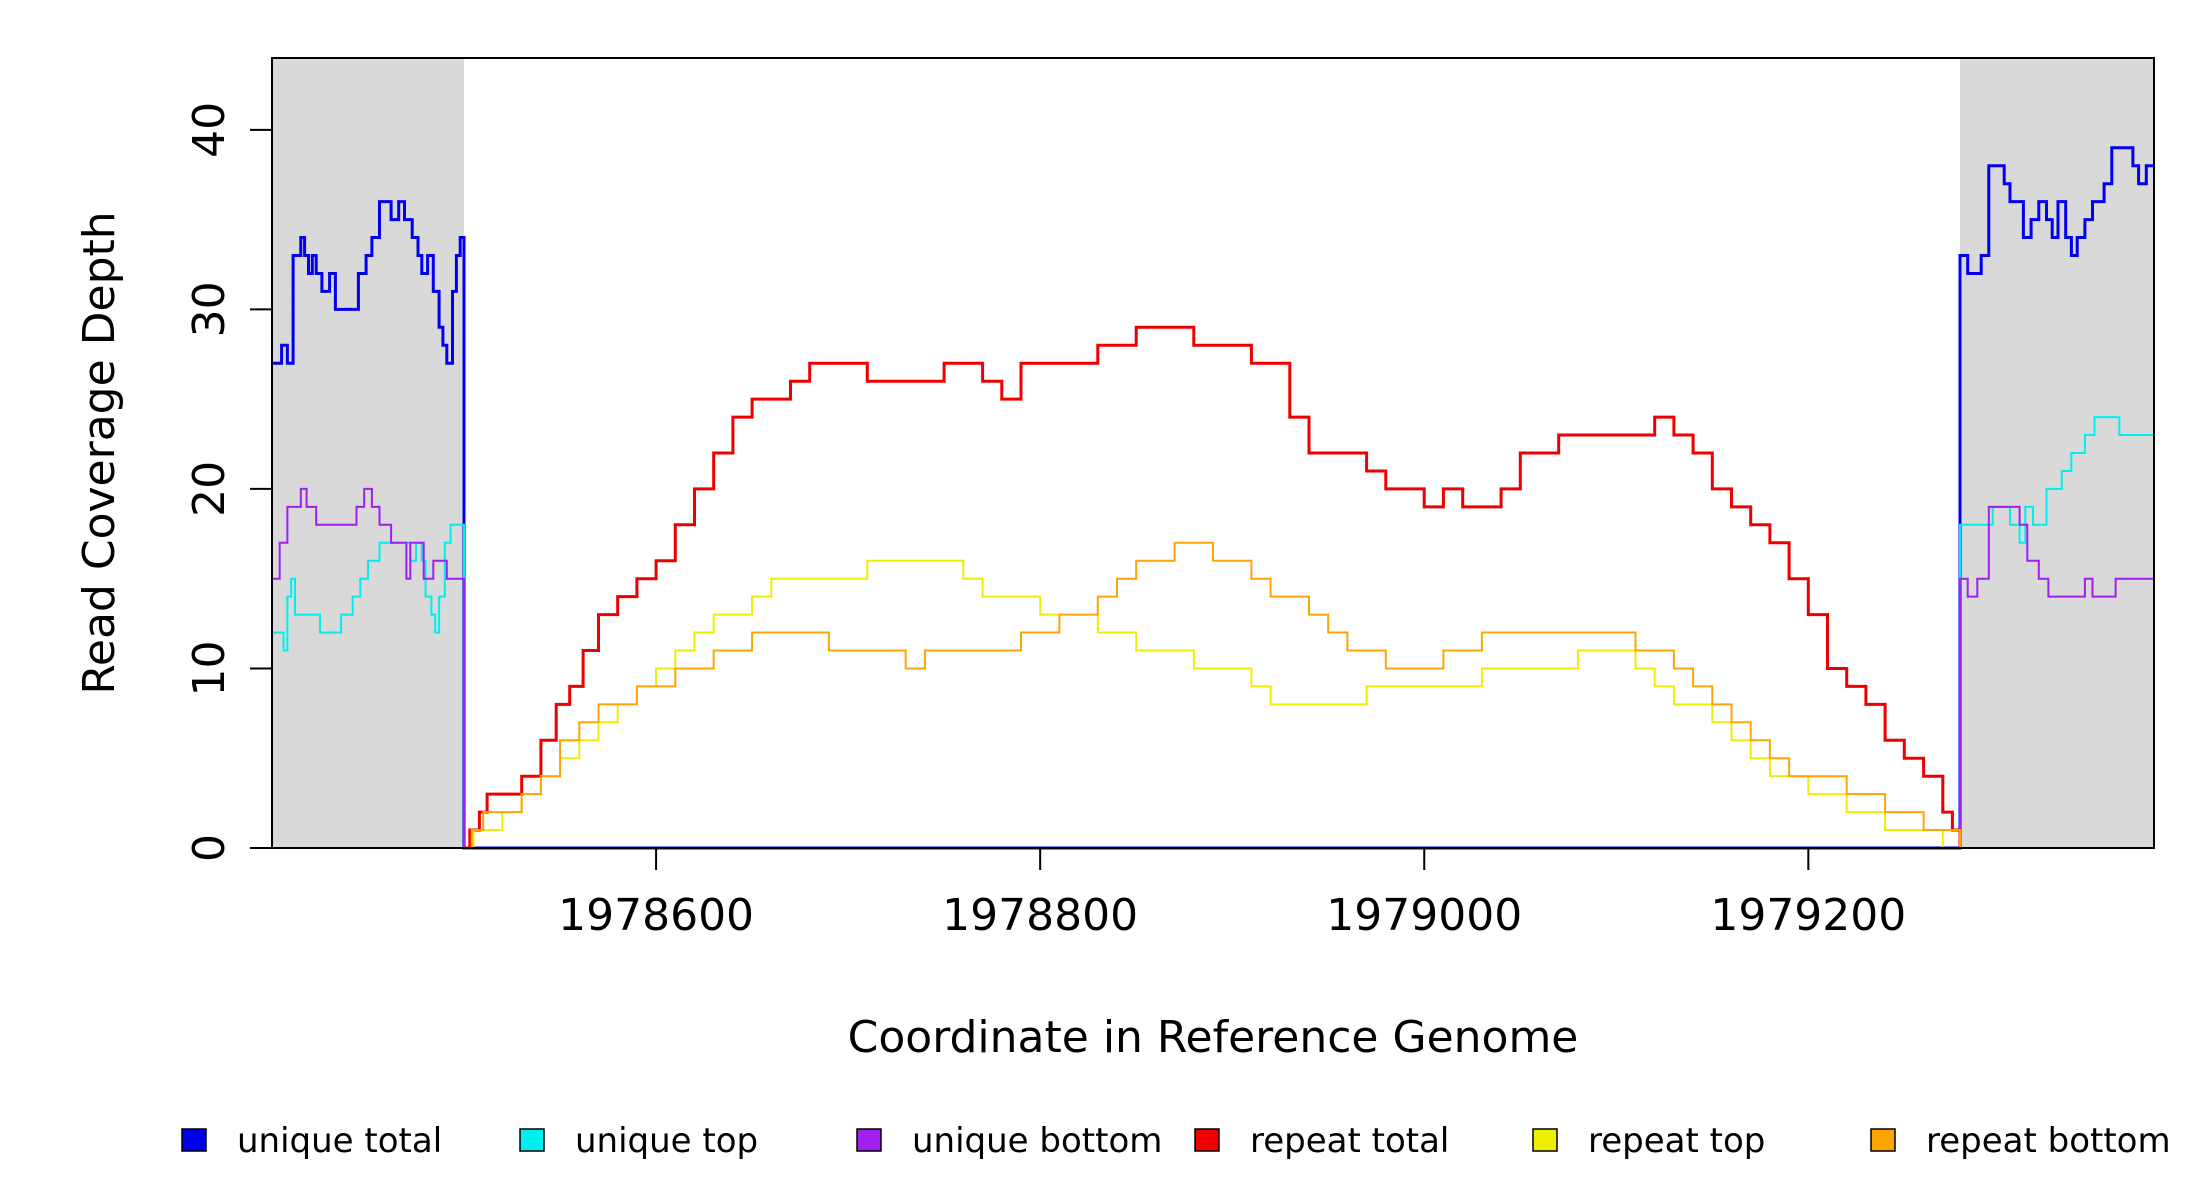 This screenshot has height=1200, width=2200. Describe the element at coordinates (209, 668) in the screenshot. I see `y-tick-label: 10` at that location.